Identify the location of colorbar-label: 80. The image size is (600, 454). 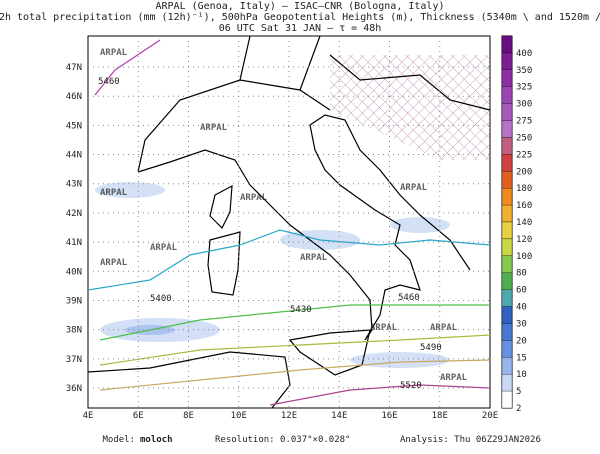
(521, 274).